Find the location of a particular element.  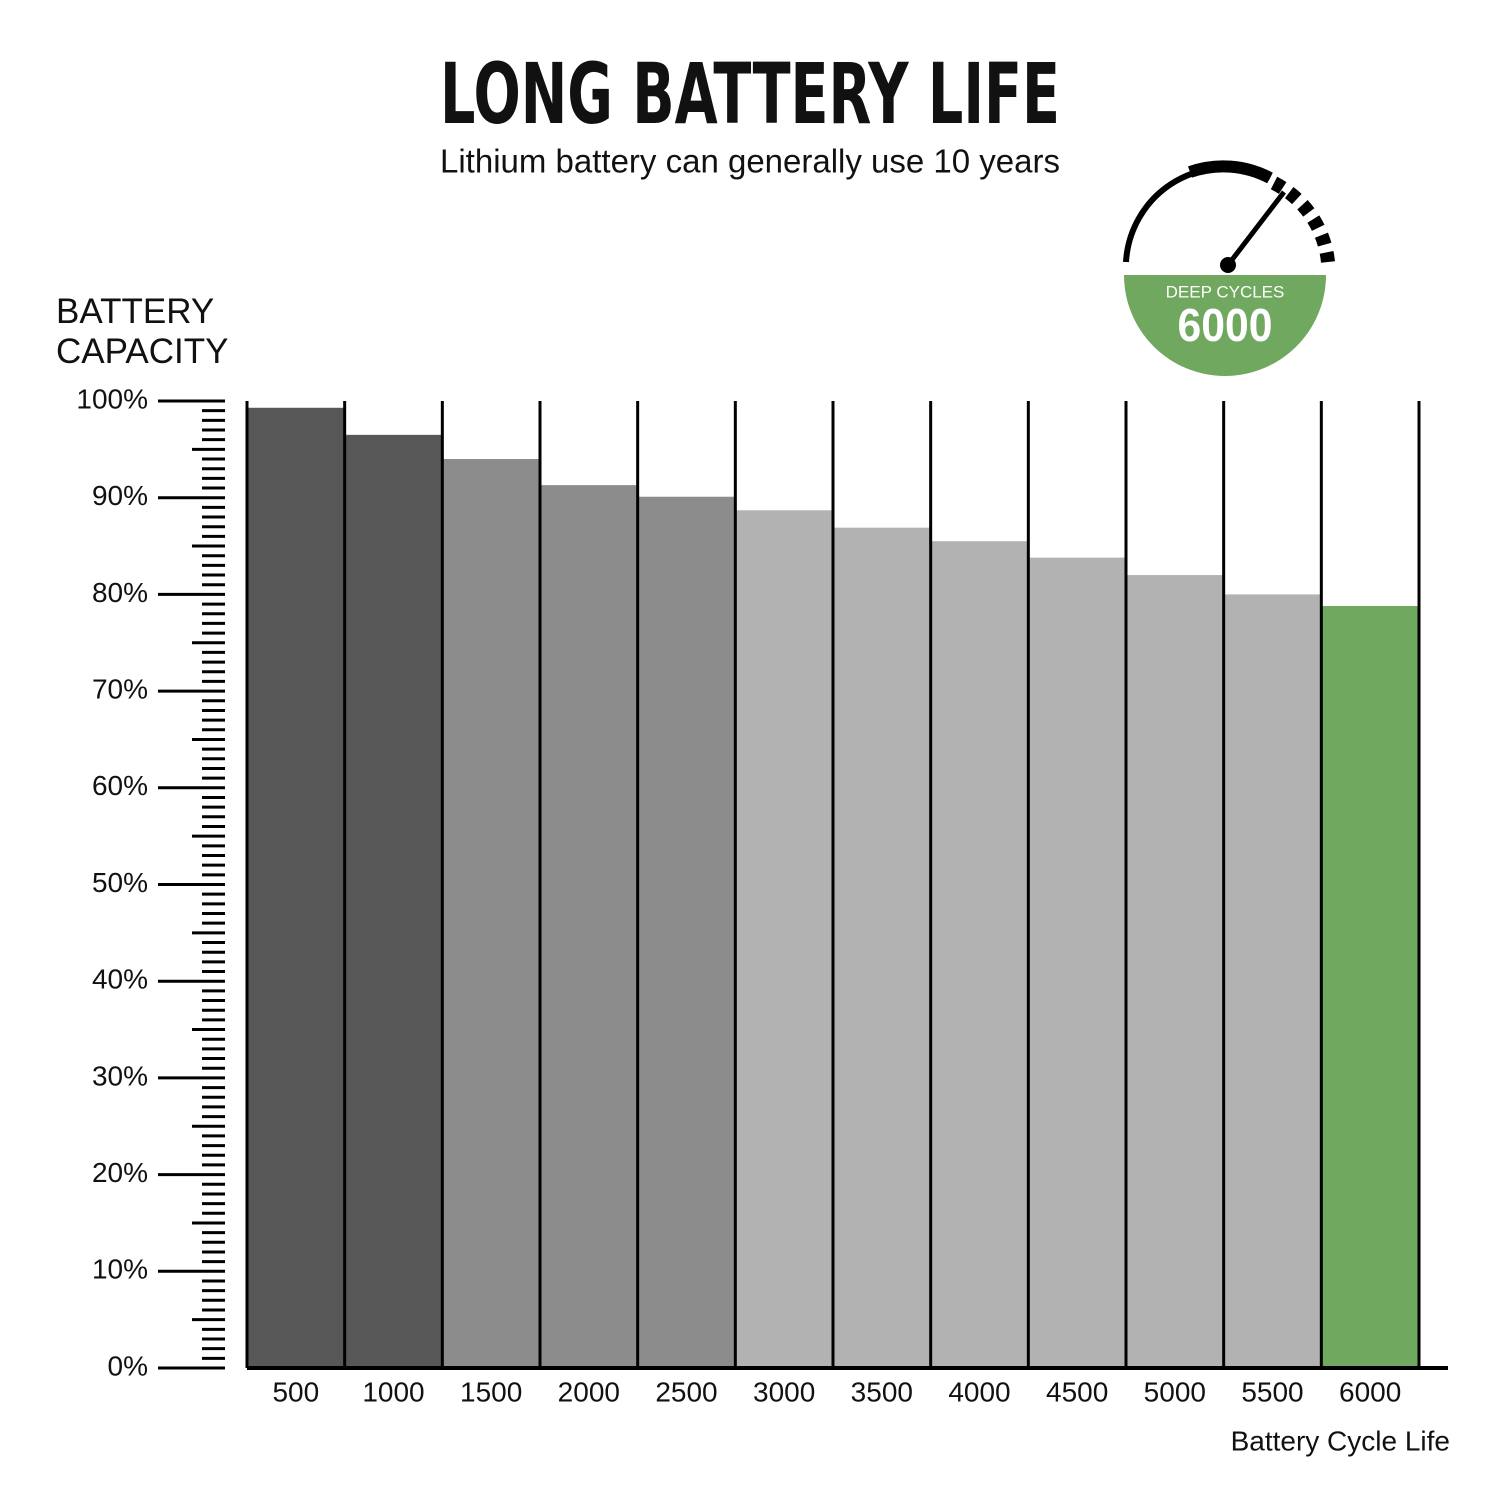

y-tick-label: 60% is located at coordinates (120, 785).